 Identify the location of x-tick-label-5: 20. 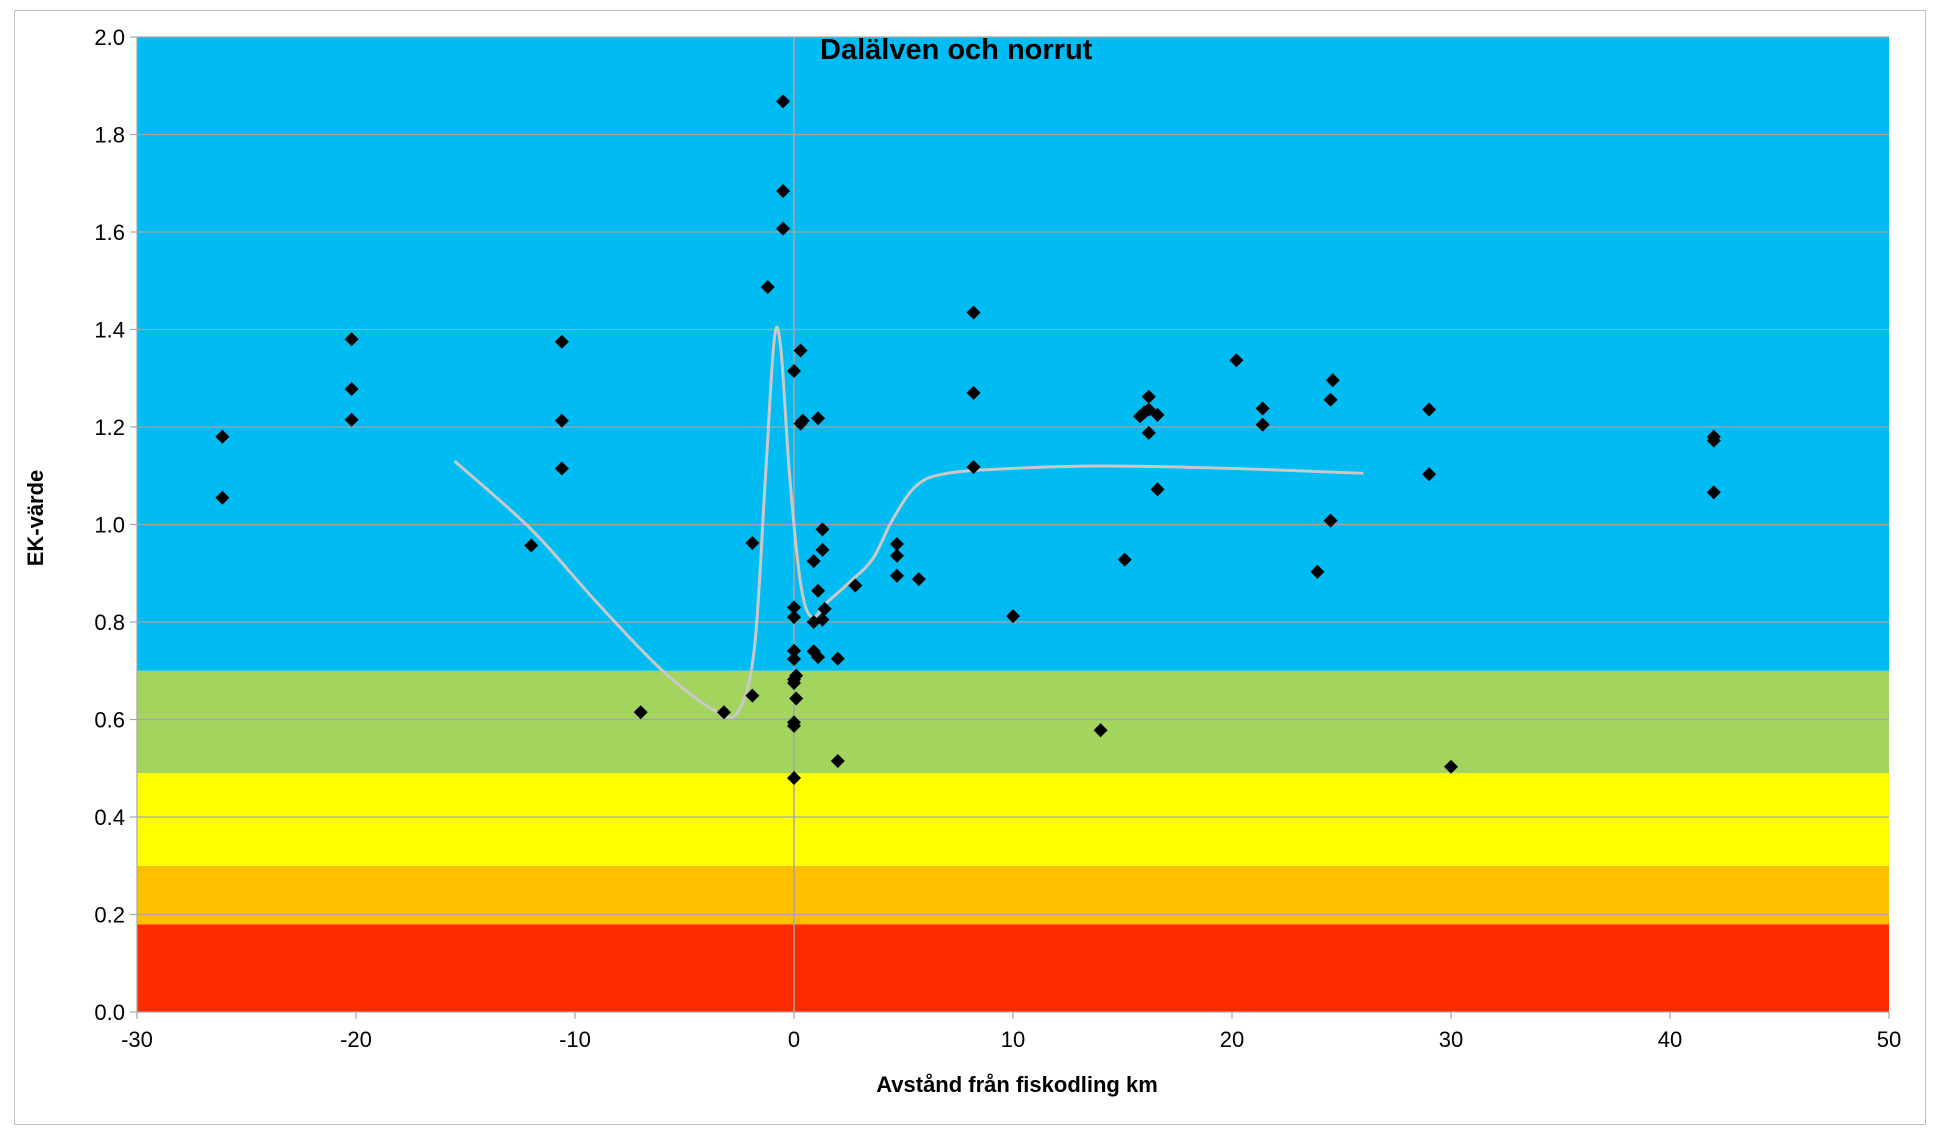
(1232, 1039).